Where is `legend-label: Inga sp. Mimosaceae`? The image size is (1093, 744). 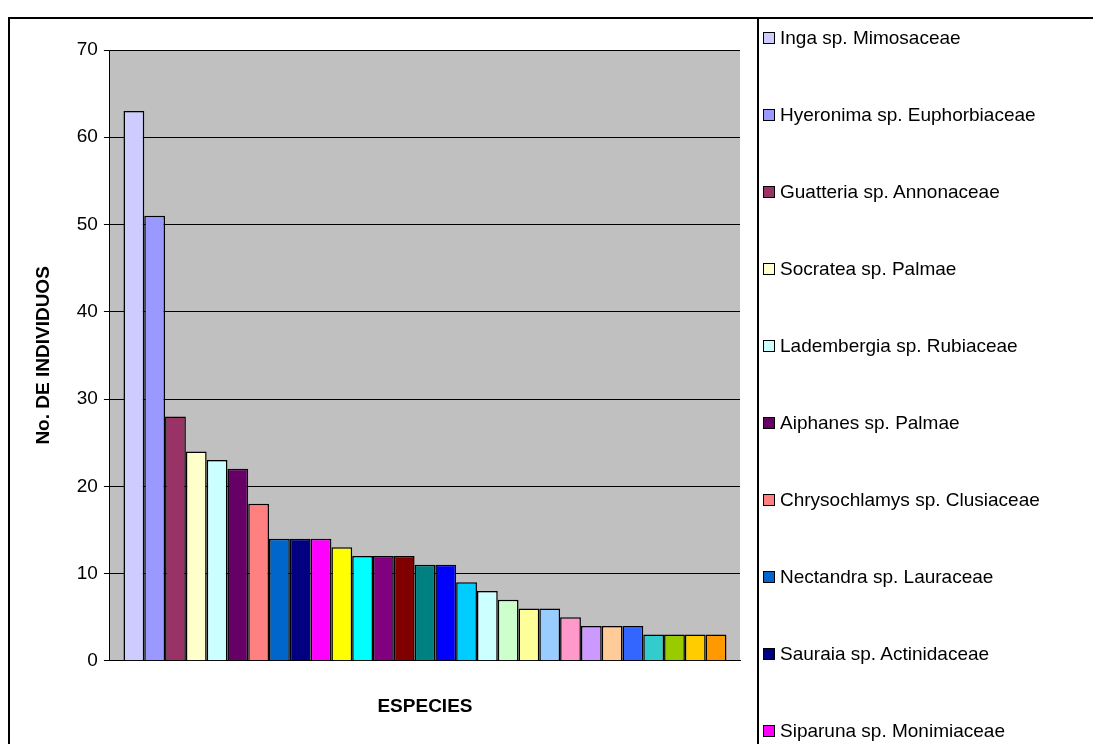
legend-label: Inga sp. Mimosaceae is located at coordinates (870, 38).